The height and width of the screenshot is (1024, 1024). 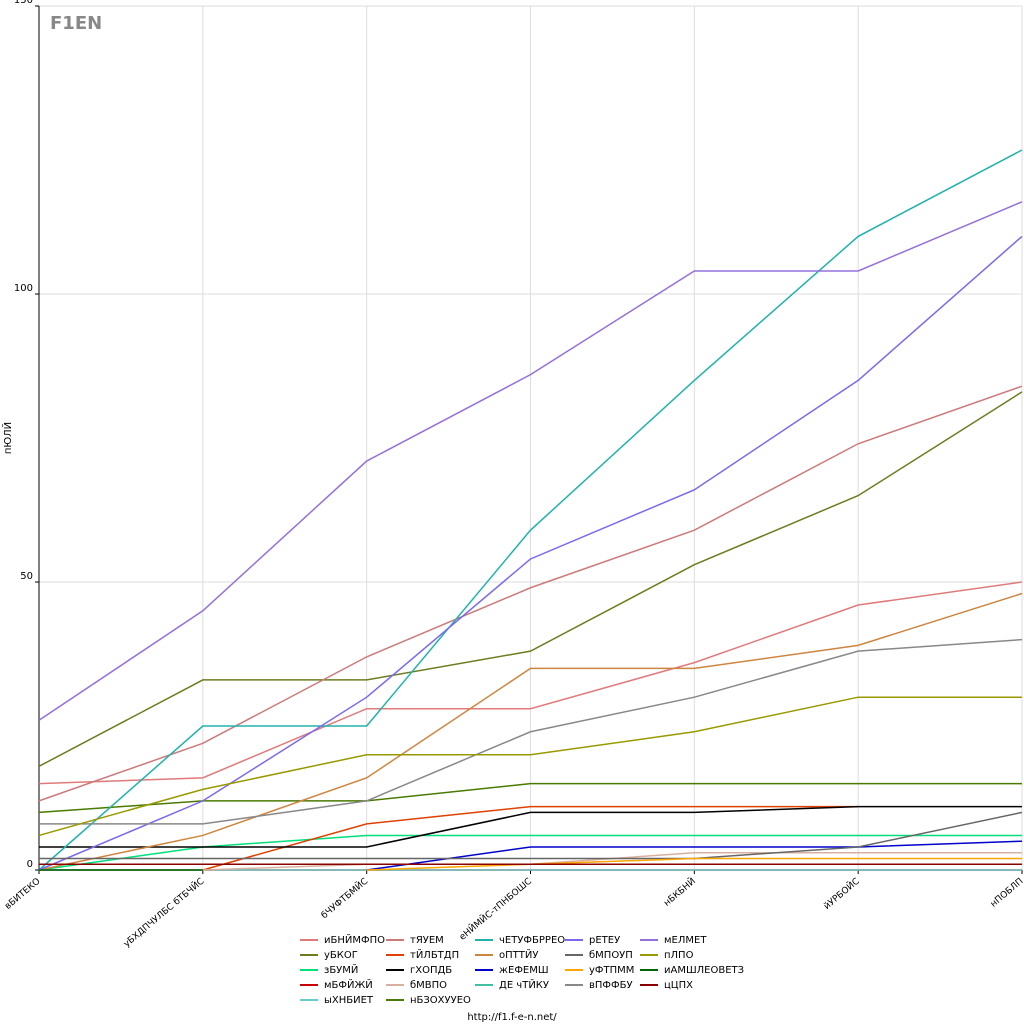 I want to click on legend-label: иБНЙМФПО, so click(x=354, y=939).